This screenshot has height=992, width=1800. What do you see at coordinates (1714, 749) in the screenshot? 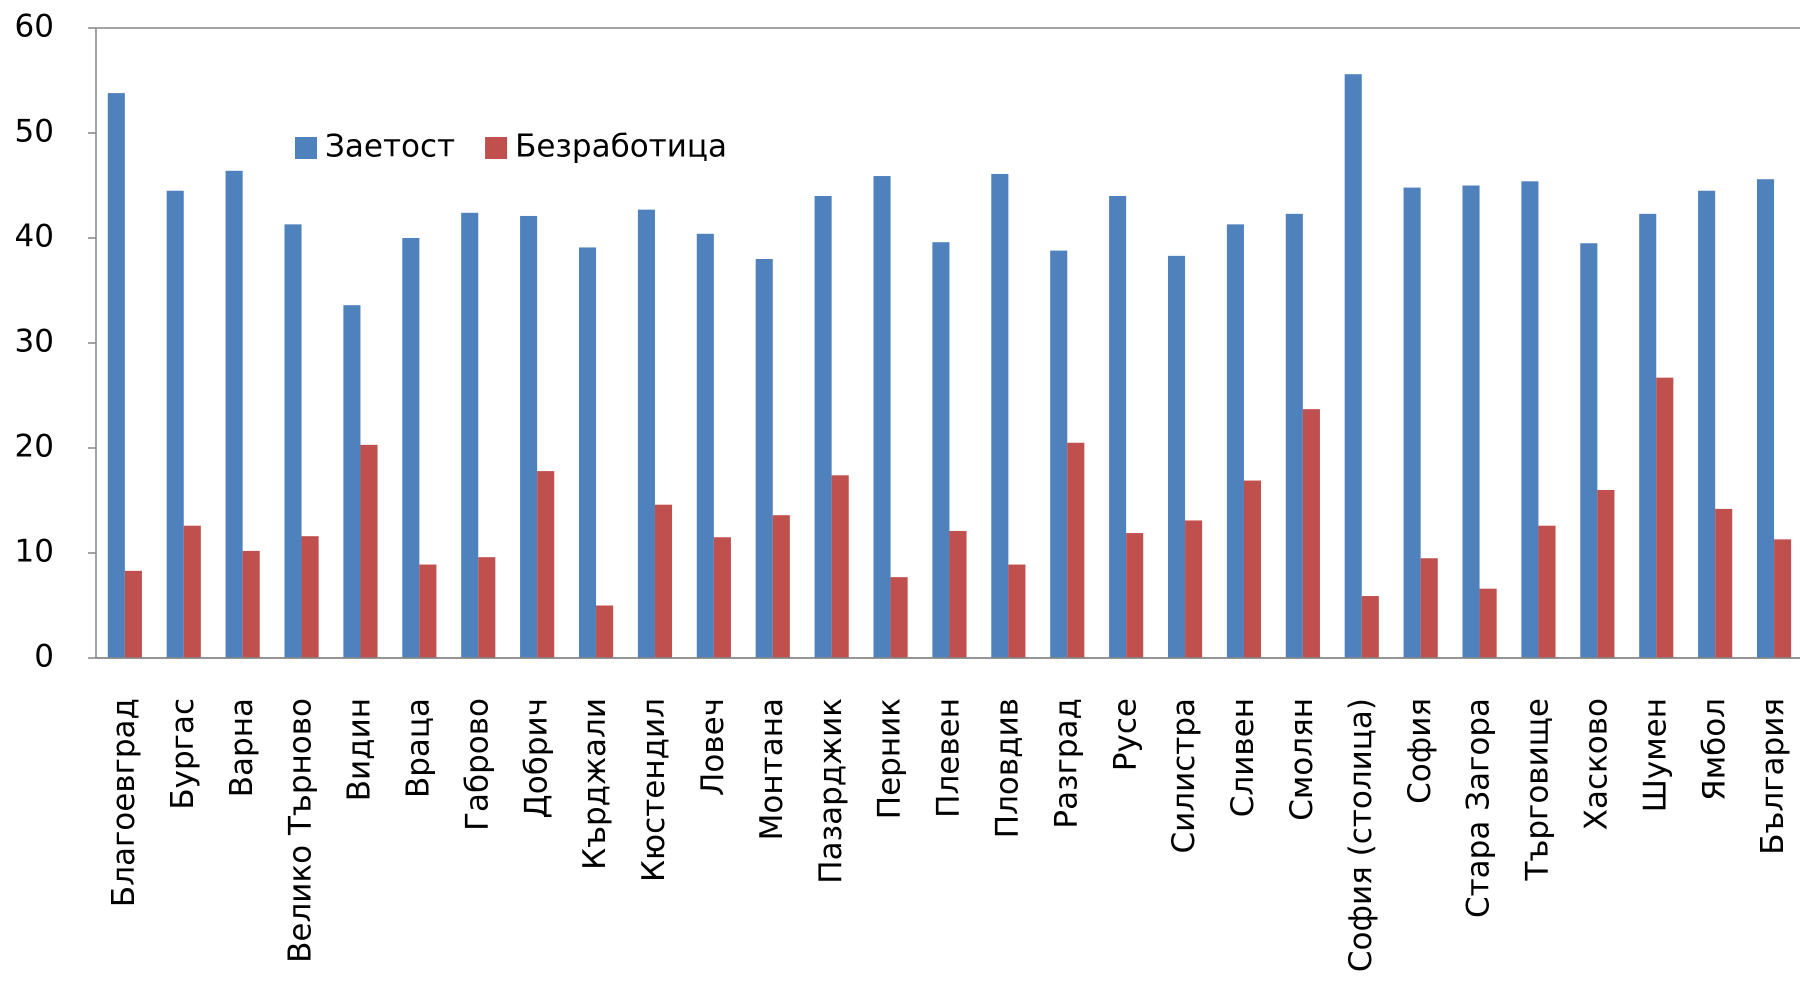
I see `x-tick-label: Ямбол` at bounding box center [1714, 749].